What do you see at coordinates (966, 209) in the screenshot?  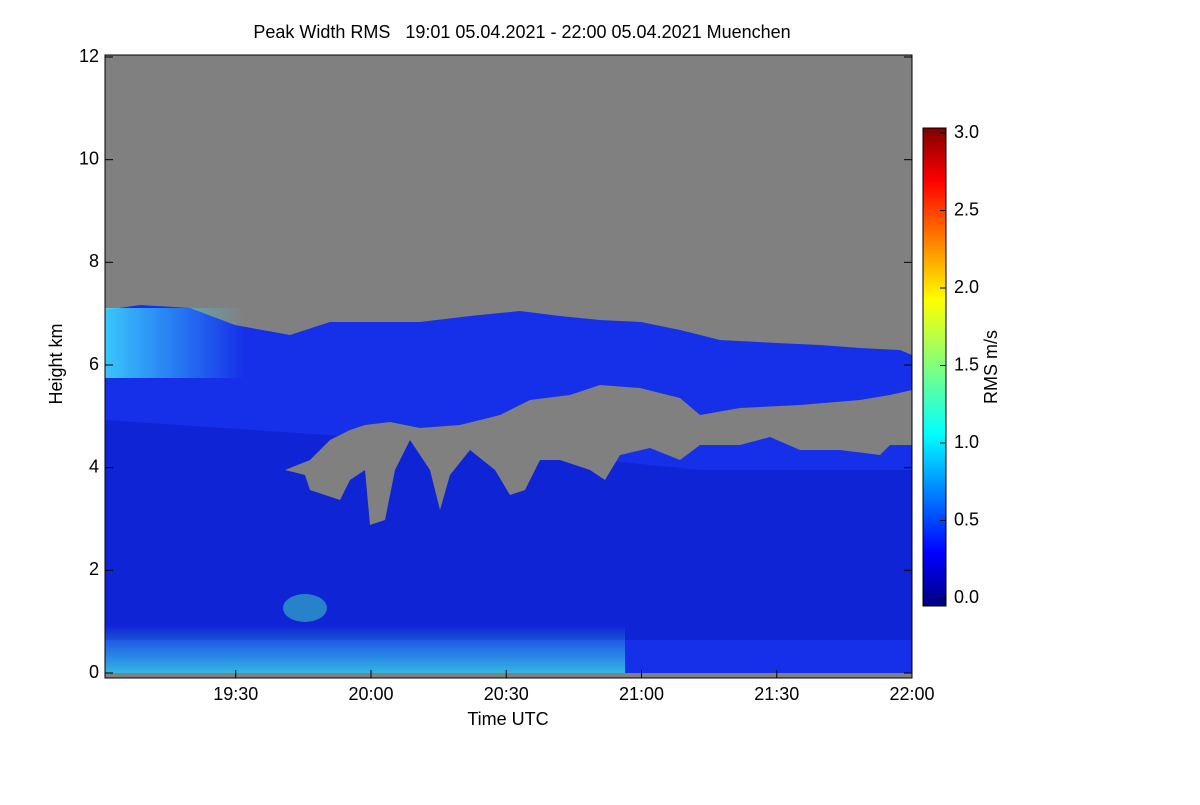 I see `colorbar-tick-label: 2.5` at bounding box center [966, 209].